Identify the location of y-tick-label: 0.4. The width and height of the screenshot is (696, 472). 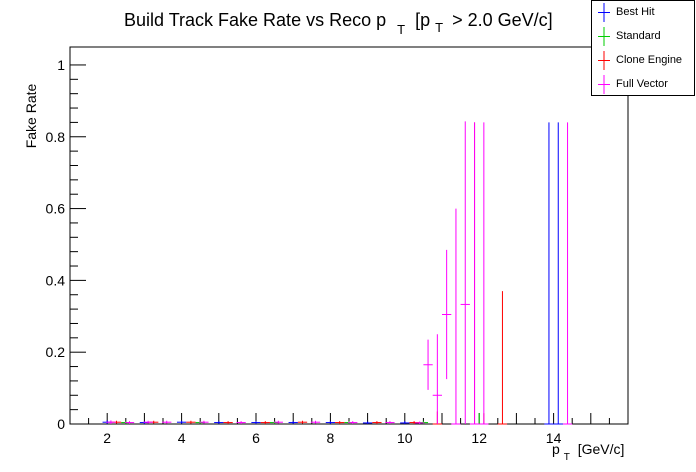
(56, 280).